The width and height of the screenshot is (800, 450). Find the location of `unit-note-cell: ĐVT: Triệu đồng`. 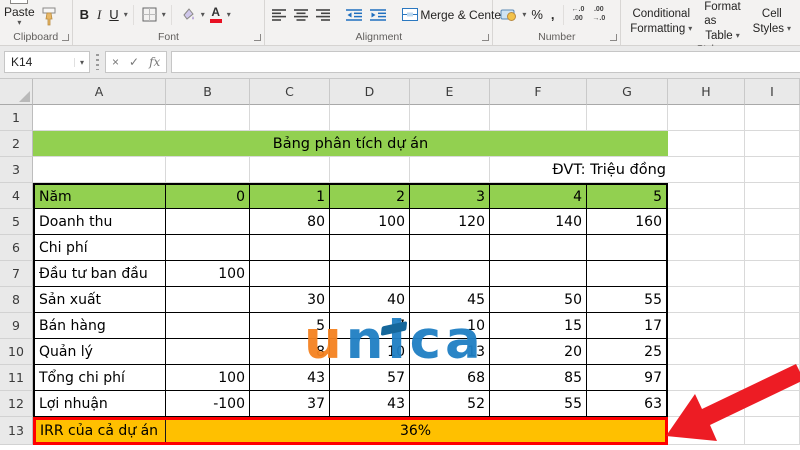

unit-note-cell: ĐVT: Triệu đồng is located at coordinates (579, 170).